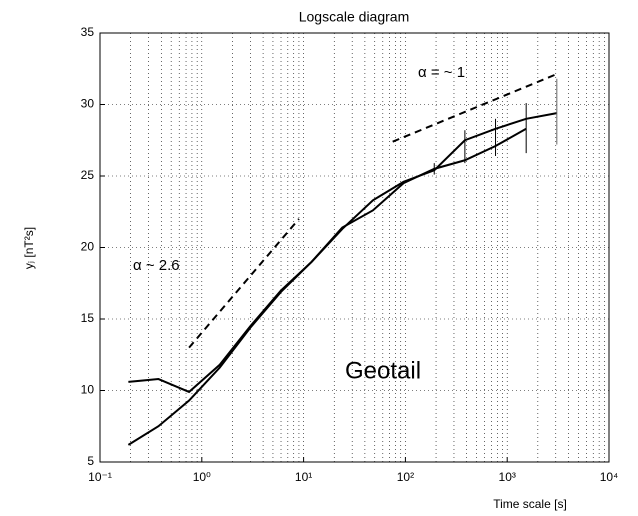 The width and height of the screenshot is (638, 516). I want to click on y-tick-label: 35, so click(88, 32).